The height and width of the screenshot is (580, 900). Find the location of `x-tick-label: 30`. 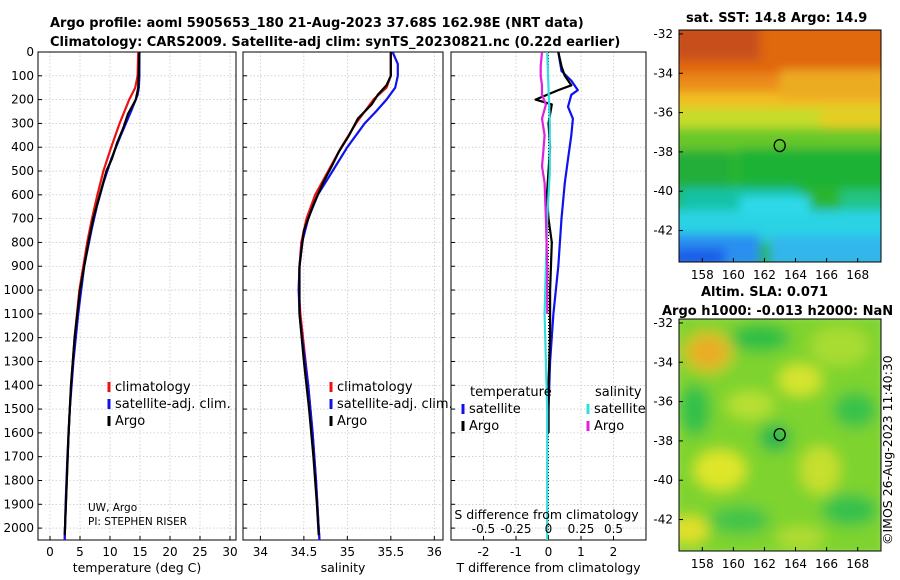

x-tick-label: 30 is located at coordinates (229, 552).